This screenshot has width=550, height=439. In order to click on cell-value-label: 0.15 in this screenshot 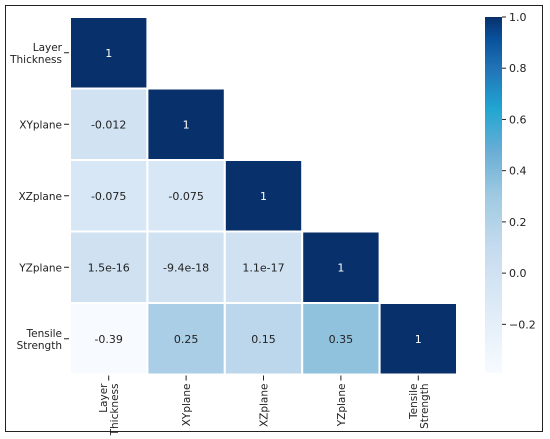, I will do `click(263, 339)`.